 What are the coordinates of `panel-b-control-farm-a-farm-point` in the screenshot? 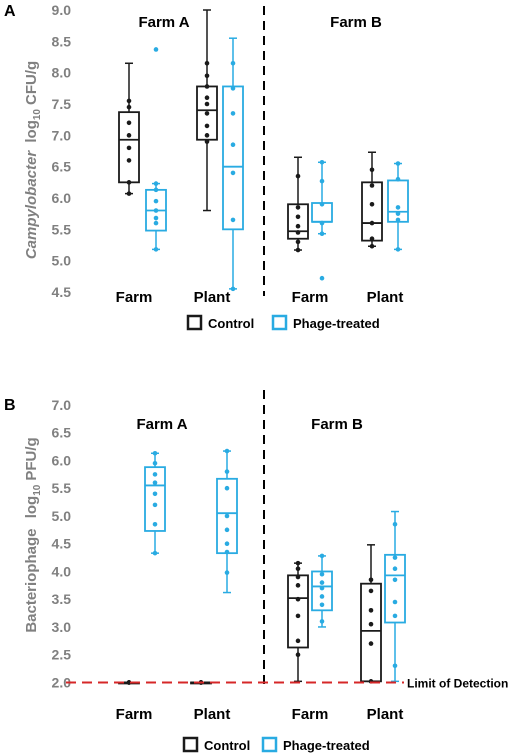 It's located at (129, 682).